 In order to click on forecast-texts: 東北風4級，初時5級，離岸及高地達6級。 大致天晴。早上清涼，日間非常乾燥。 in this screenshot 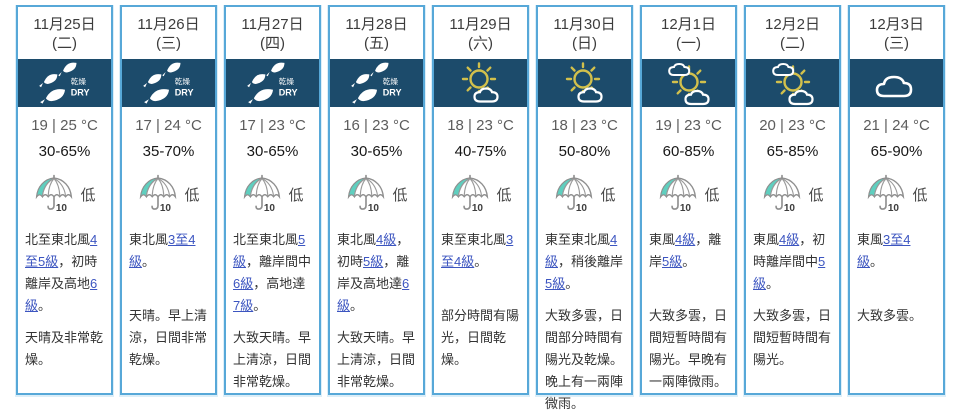, I will do `click(376, 303)`.